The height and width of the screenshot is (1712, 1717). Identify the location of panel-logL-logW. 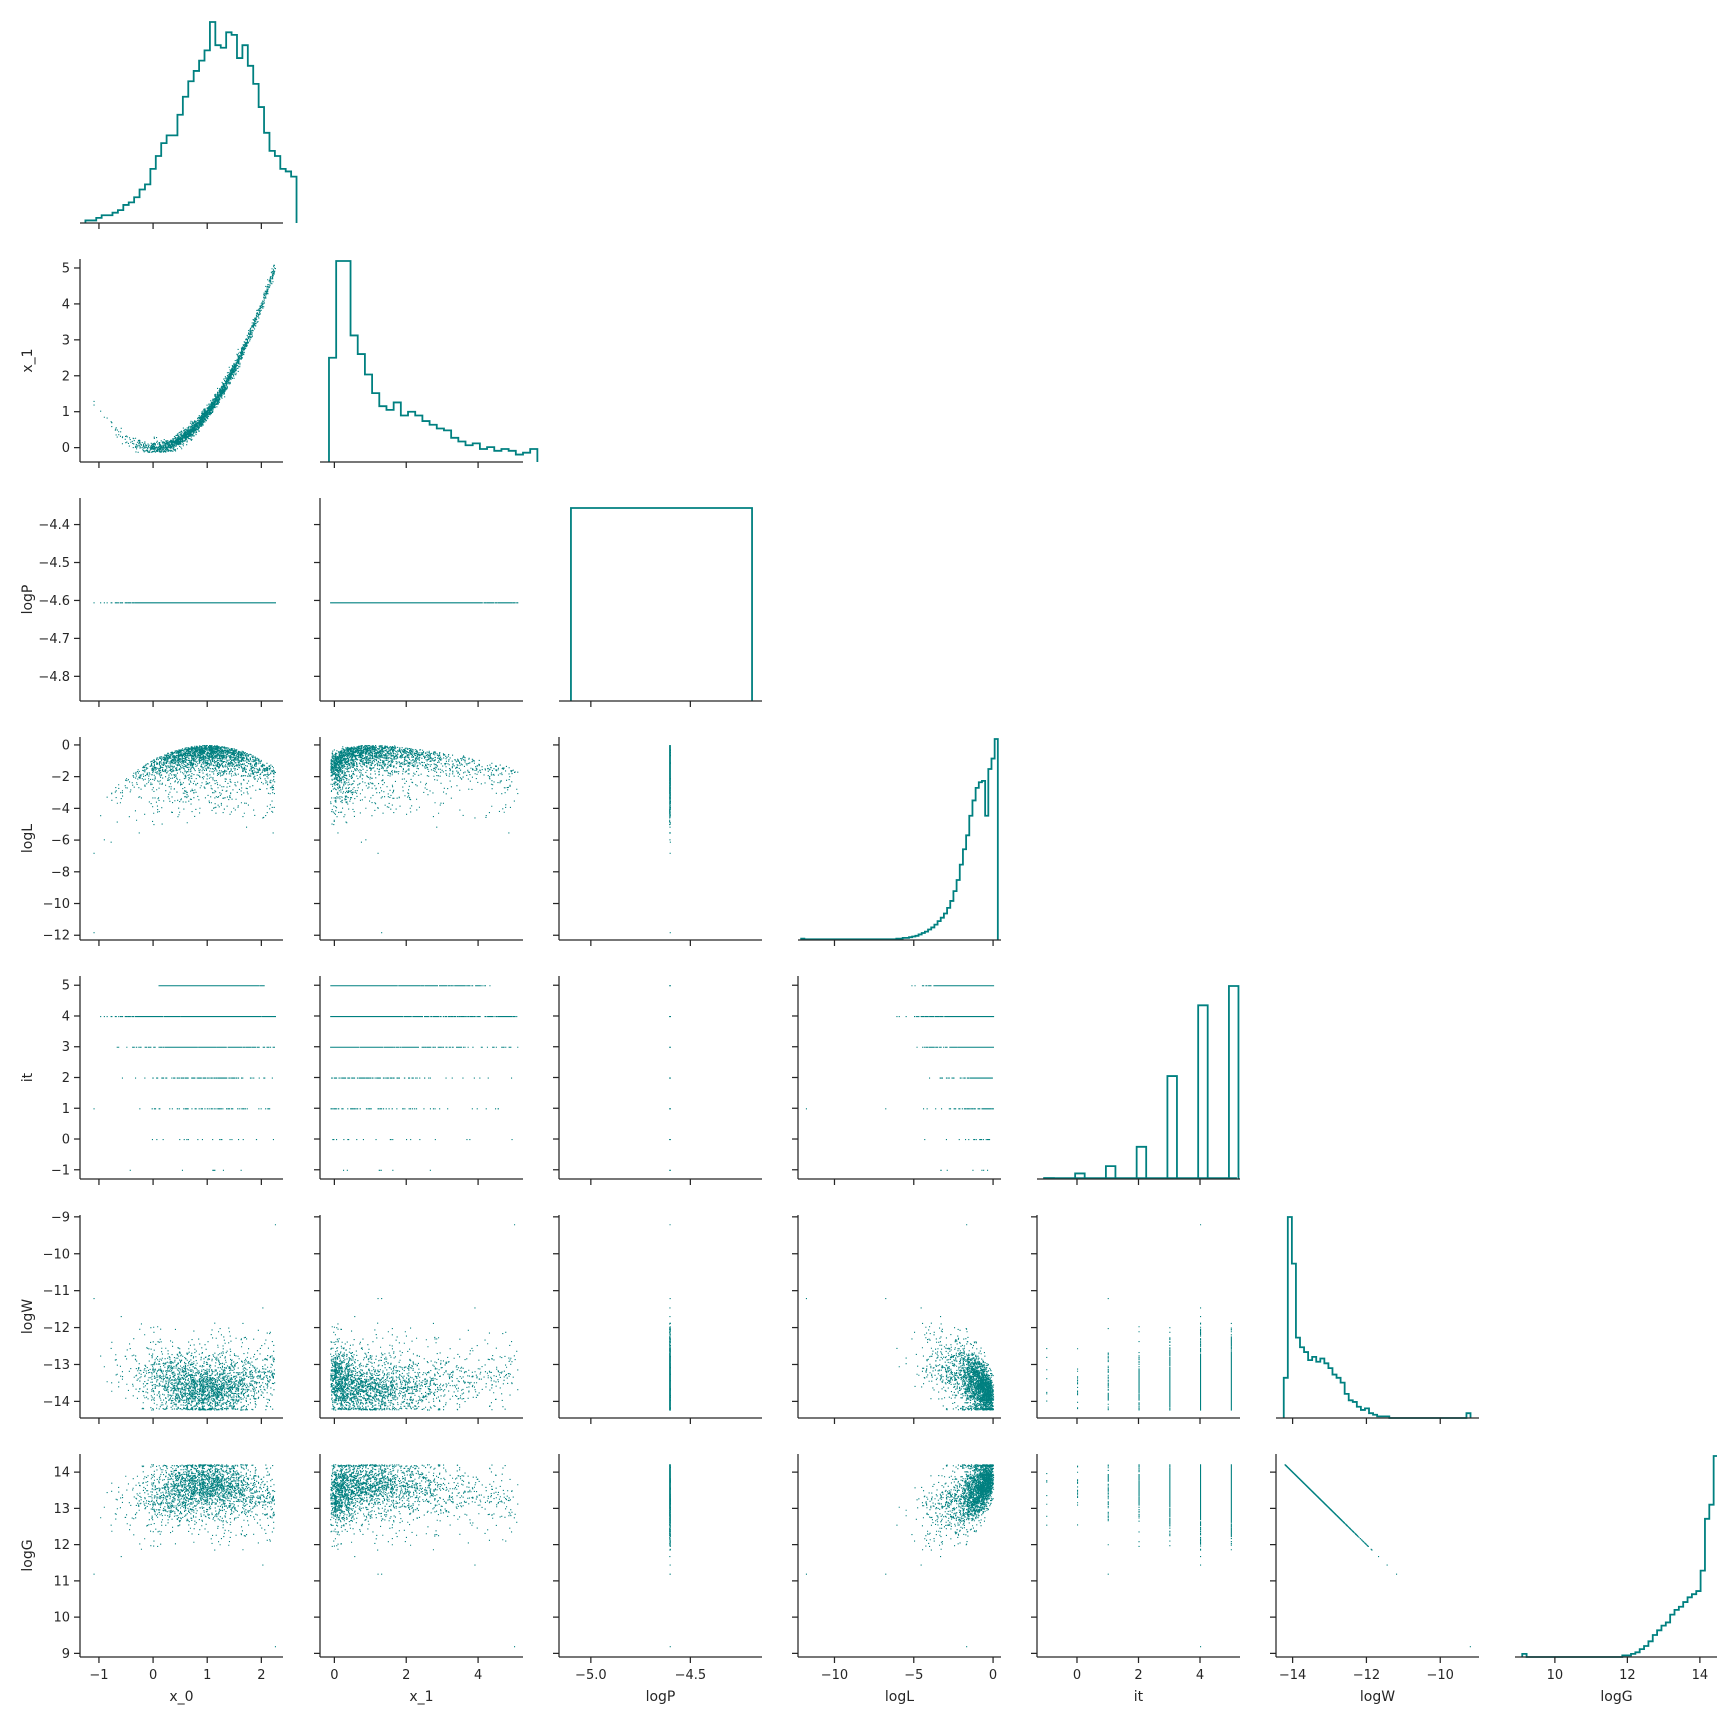
(896, 1319).